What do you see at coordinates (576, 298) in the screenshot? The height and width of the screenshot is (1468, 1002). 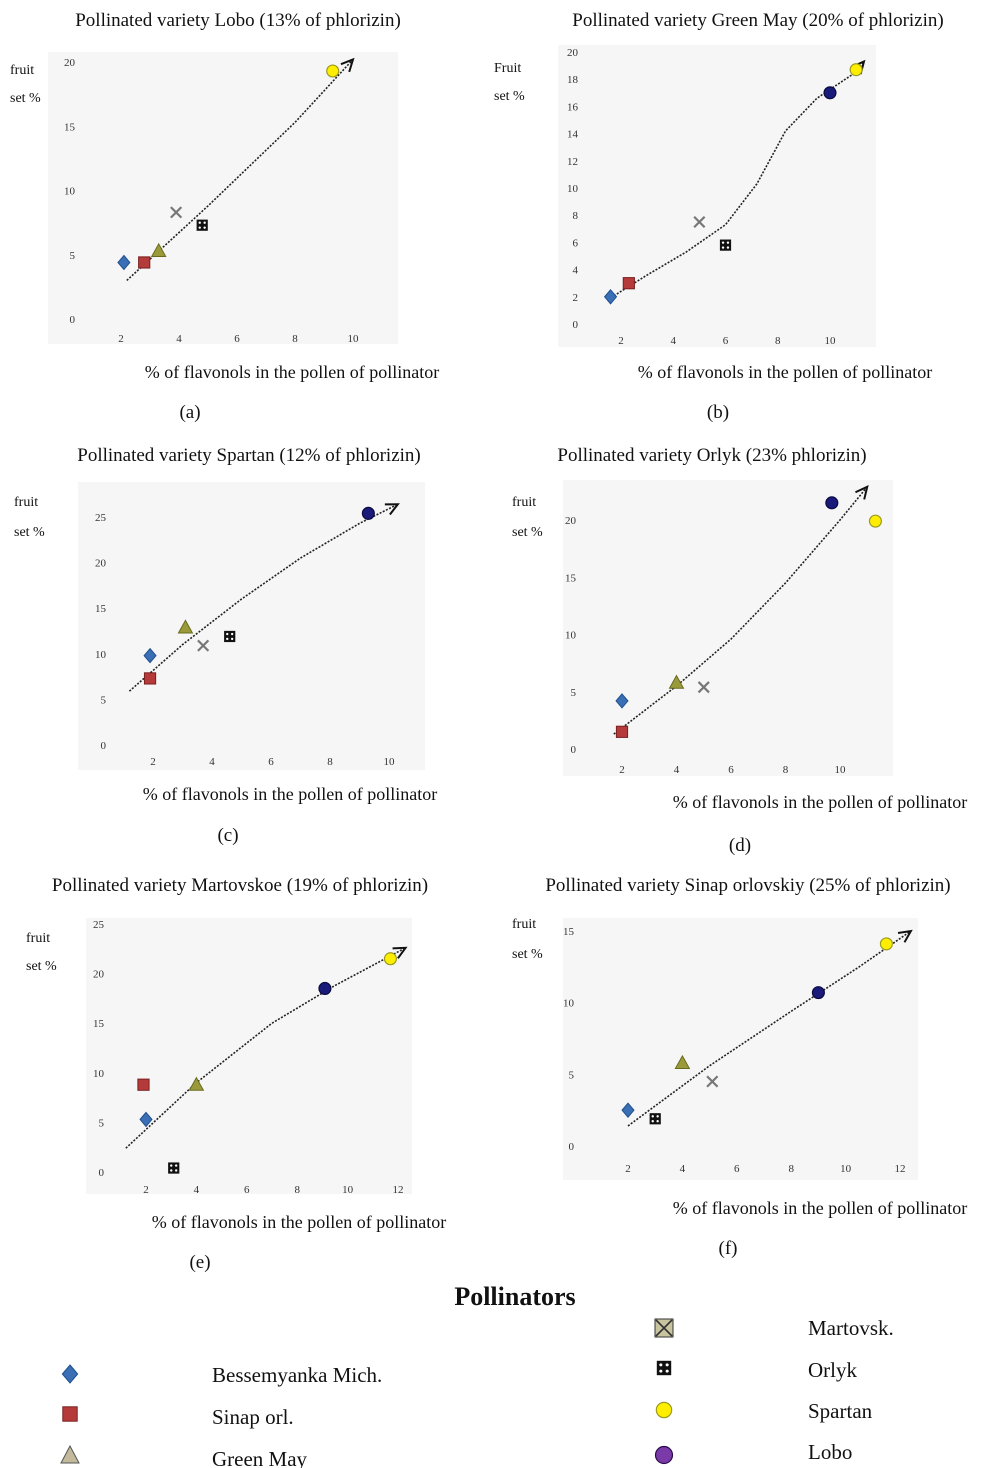 I see `y-tick-label: 2` at bounding box center [576, 298].